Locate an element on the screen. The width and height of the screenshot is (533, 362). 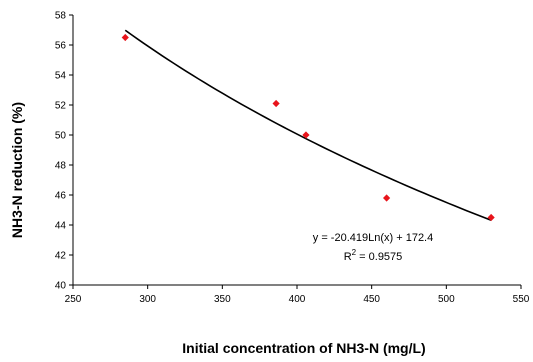
x-tick-label: 350 is located at coordinates (222, 299).